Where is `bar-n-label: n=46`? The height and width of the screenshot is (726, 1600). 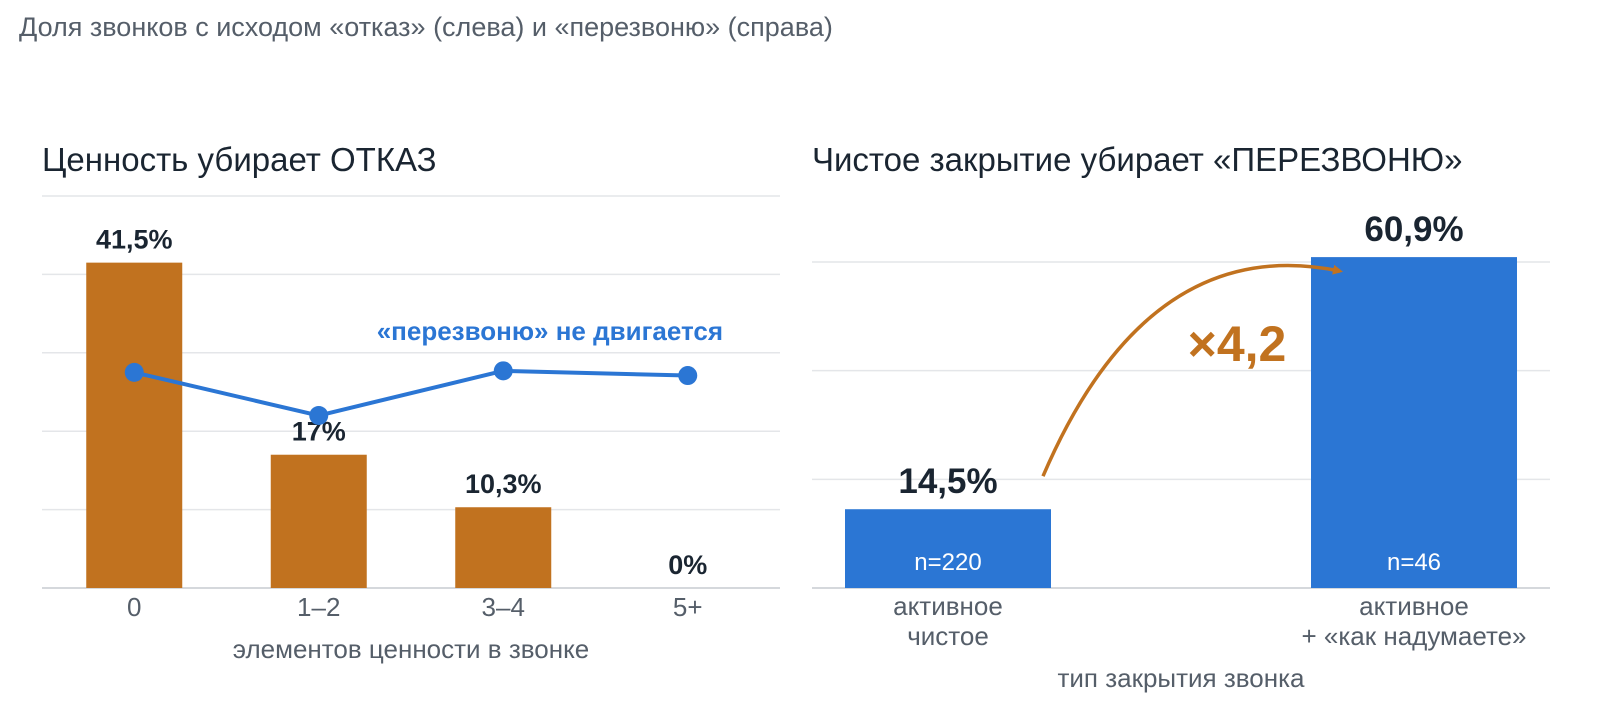 bar-n-label: n=46 is located at coordinates (1414, 562).